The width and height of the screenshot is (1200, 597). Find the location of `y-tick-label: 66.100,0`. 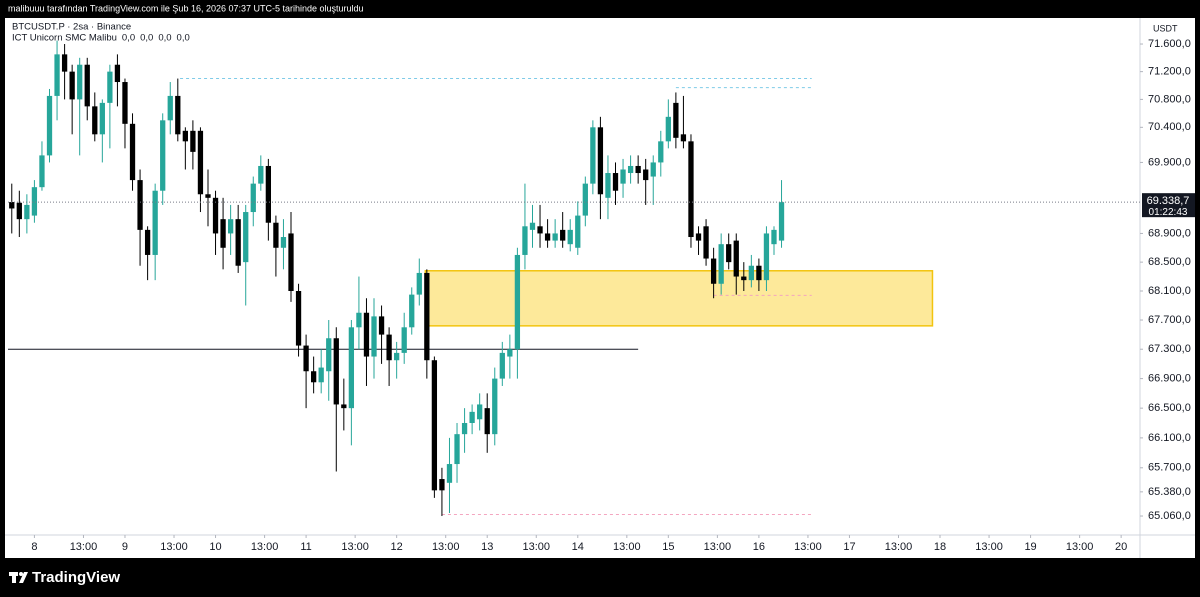

y-tick-label: 66.100,0 is located at coordinates (1169, 438).